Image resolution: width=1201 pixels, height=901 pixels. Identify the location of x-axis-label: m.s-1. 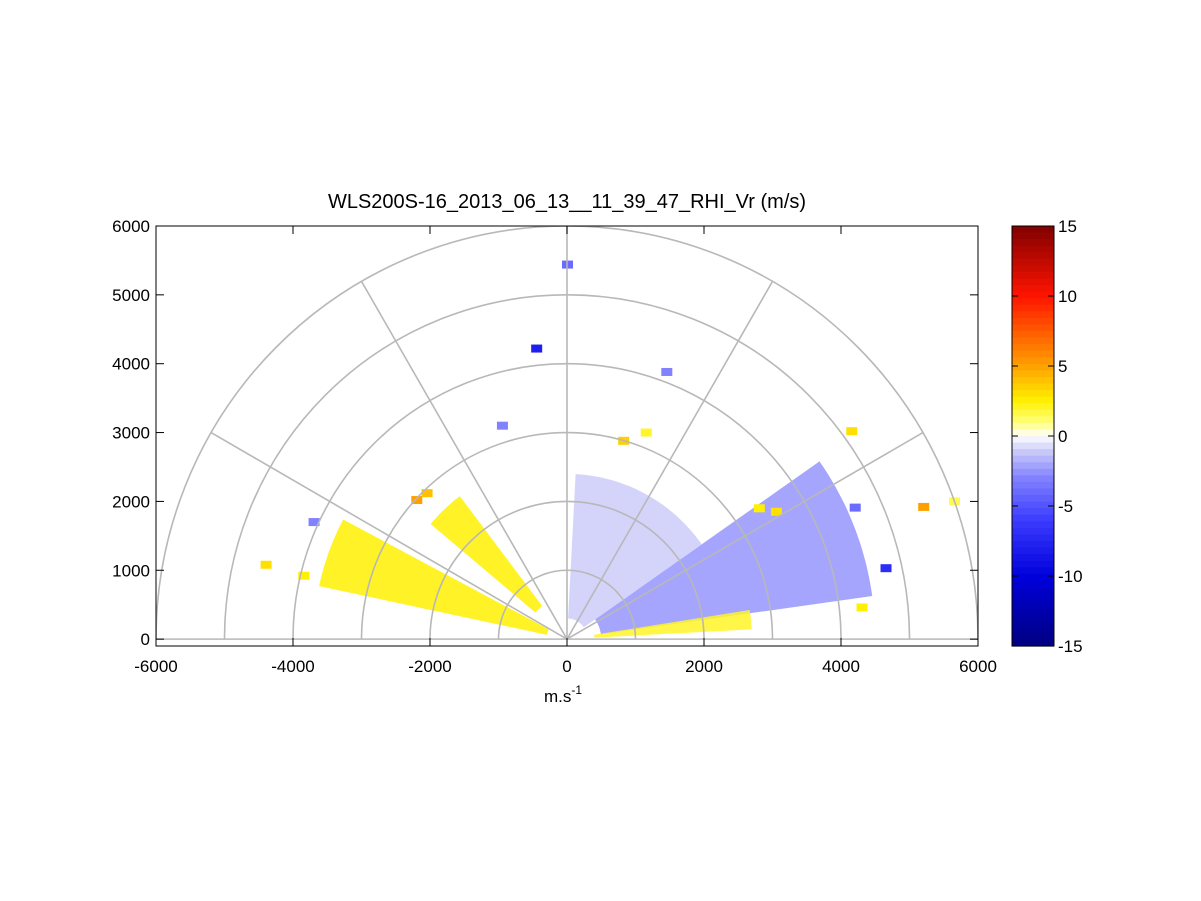
(563, 694).